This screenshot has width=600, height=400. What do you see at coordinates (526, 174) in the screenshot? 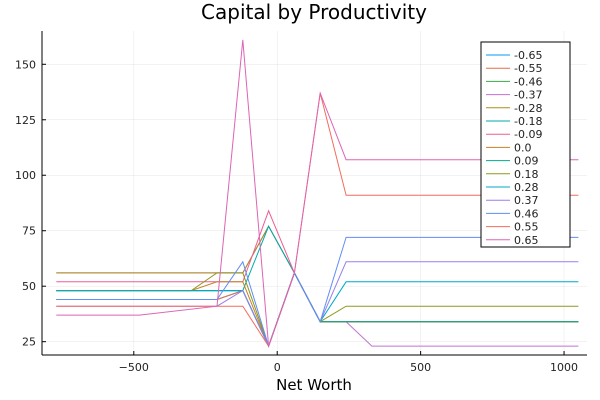
I see `legend-label: 0.18` at bounding box center [526, 174].